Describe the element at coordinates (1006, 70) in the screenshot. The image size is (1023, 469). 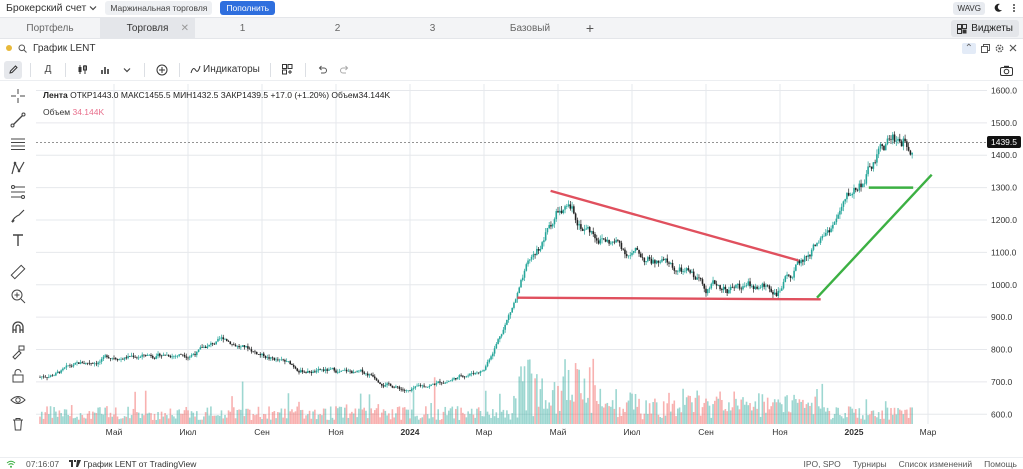
I see `camera-icon` at that location.